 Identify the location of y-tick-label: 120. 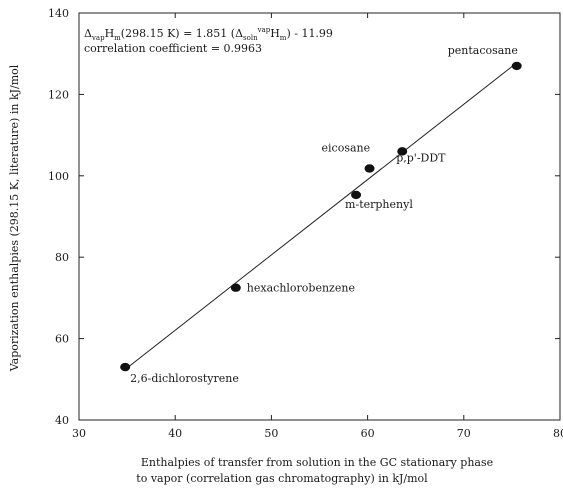
(58, 94).